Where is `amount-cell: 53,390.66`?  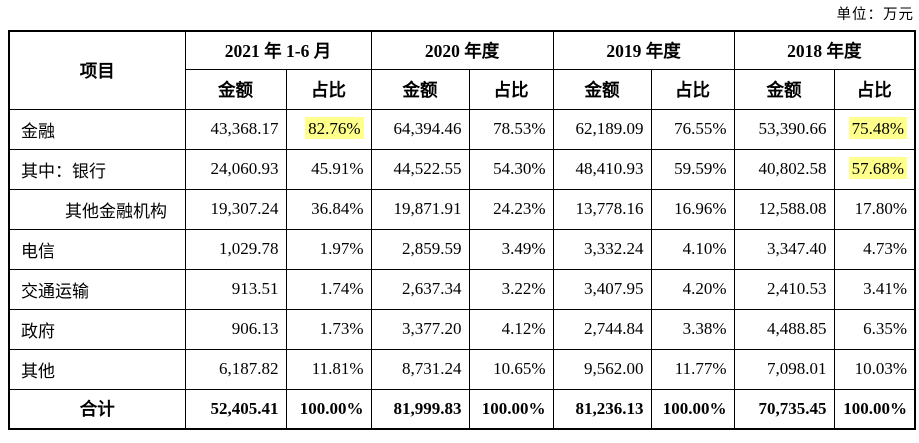 amount-cell: 53,390.66 is located at coordinates (784, 129).